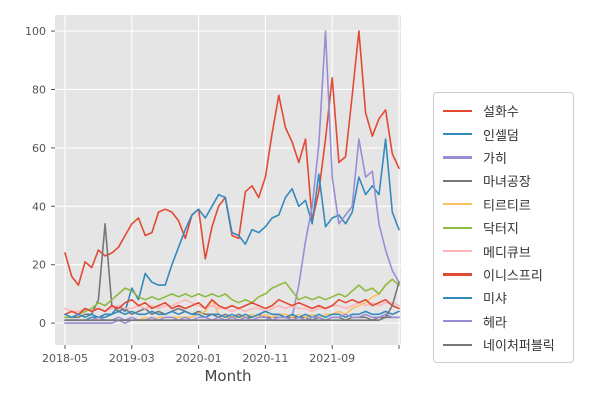  What do you see at coordinates (132, 358) in the screenshot?
I see `x-tick-label: 2019-03` at bounding box center [132, 358].